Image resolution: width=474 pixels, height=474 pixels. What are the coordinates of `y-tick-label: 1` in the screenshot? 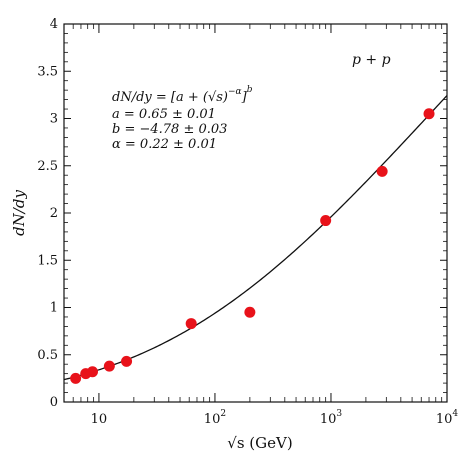 It's located at (54, 308).